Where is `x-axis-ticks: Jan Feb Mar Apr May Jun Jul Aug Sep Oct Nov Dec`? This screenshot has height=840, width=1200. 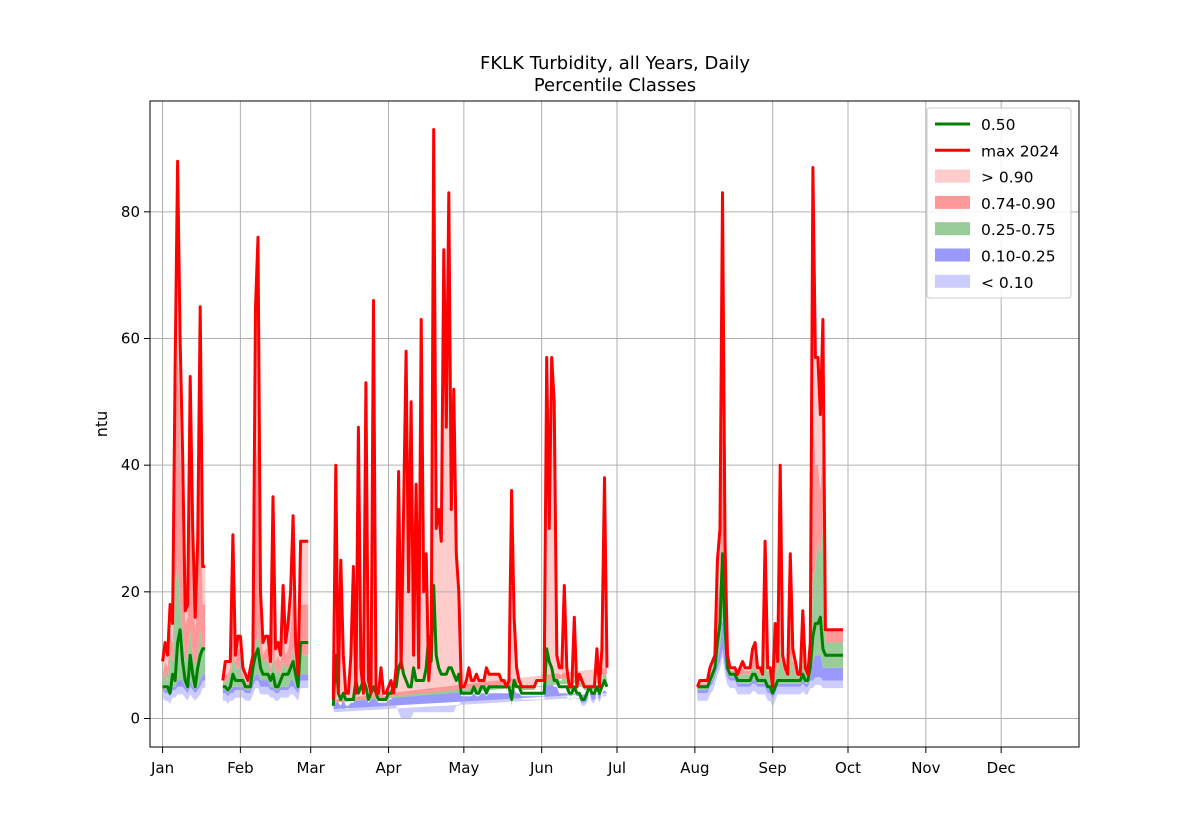 x-axis-ticks: Jan Feb Mar Apr May Jun Jul Aug Sep Oct Nov Dec is located at coordinates (583, 762).